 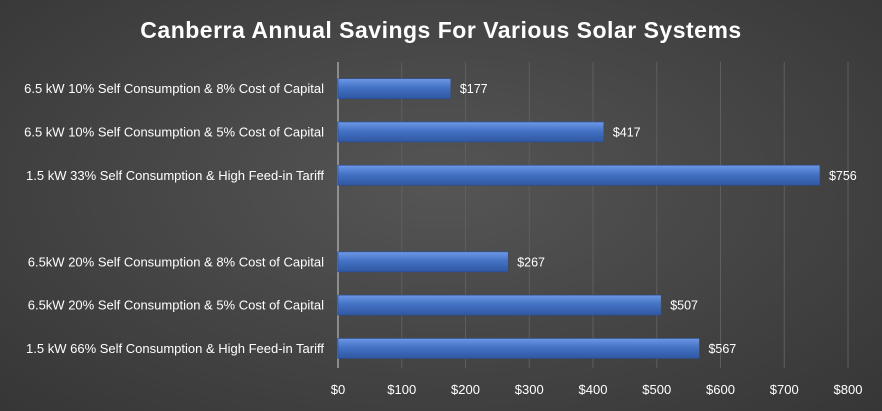 I want to click on x-tick-label: $0, so click(x=338, y=389).